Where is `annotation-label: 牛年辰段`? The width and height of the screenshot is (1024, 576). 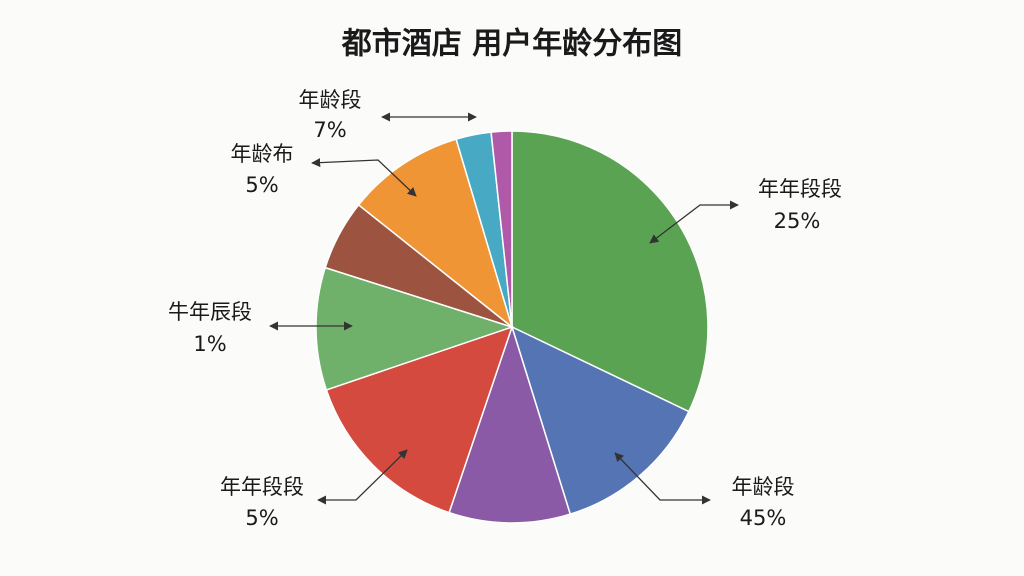
annotation-label: 牛年辰段 is located at coordinates (210, 312).